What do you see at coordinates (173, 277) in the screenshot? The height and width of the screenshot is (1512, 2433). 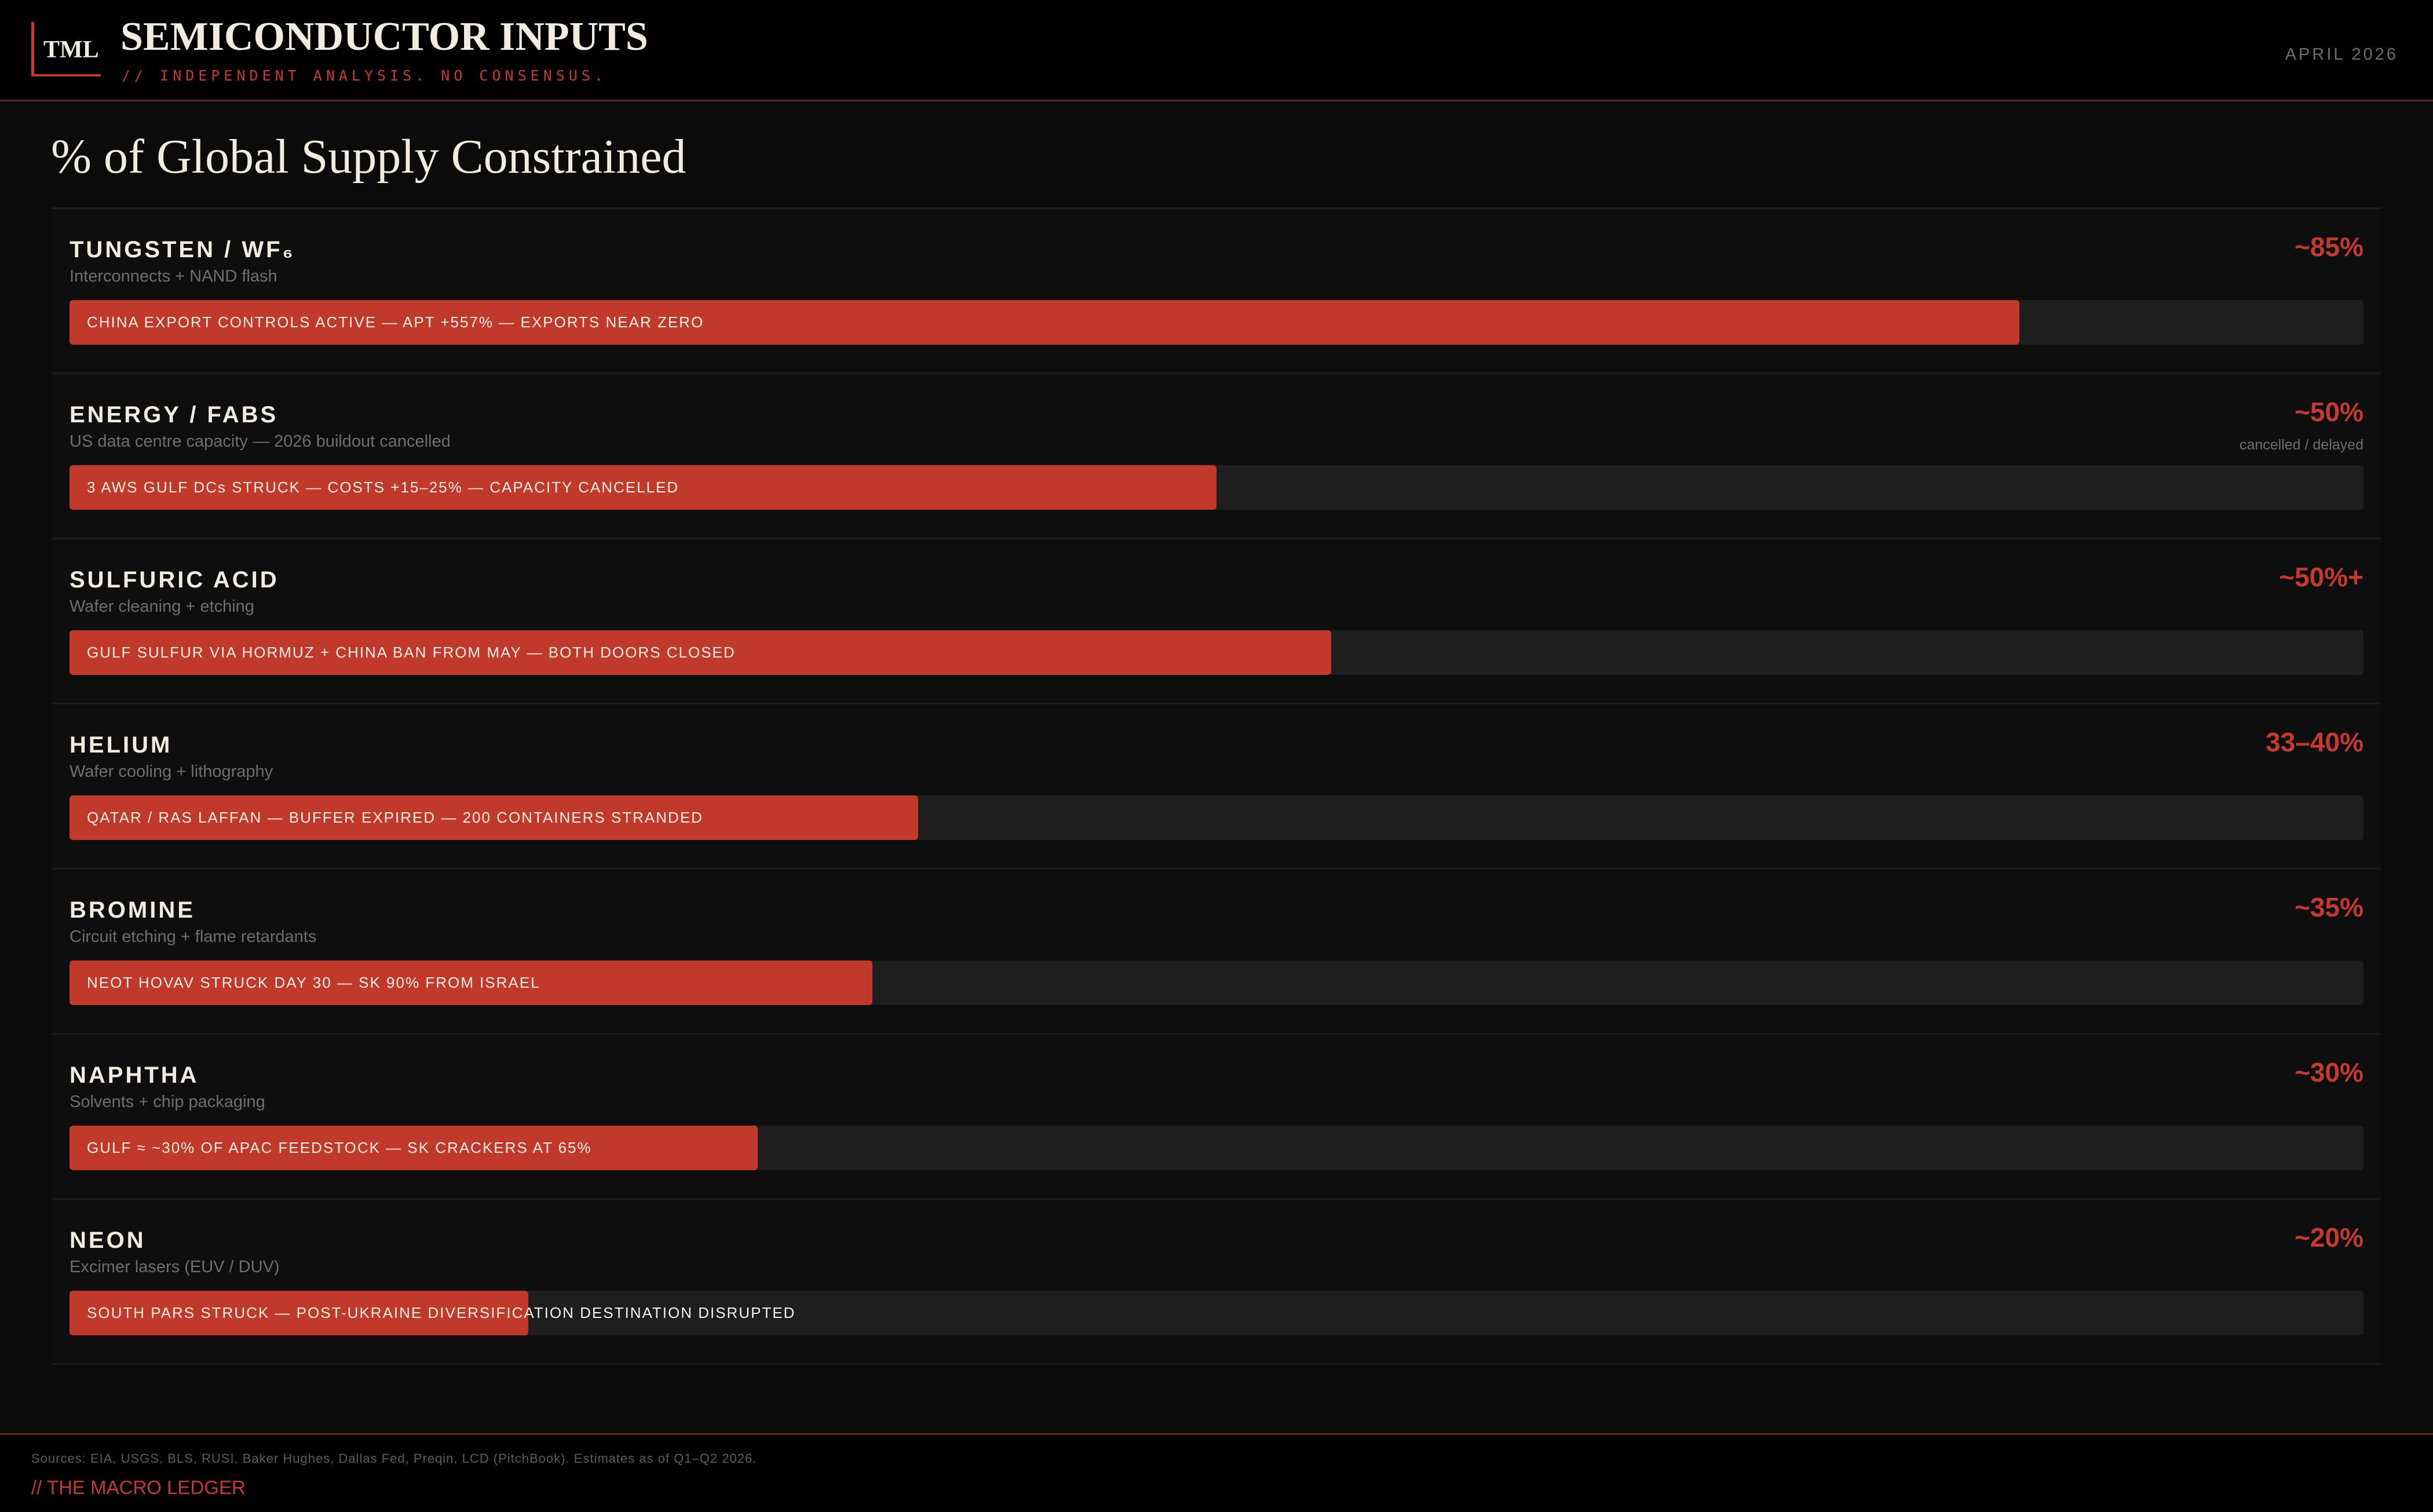 I see `category-description: Interconnects + NAND flash` at bounding box center [173, 277].